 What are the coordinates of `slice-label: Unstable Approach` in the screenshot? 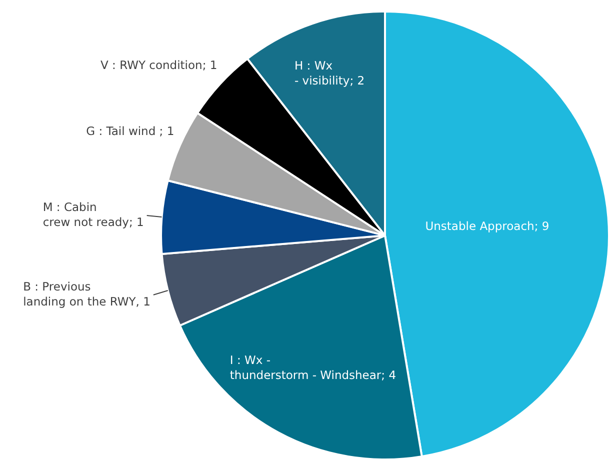 It's located at (479, 226).